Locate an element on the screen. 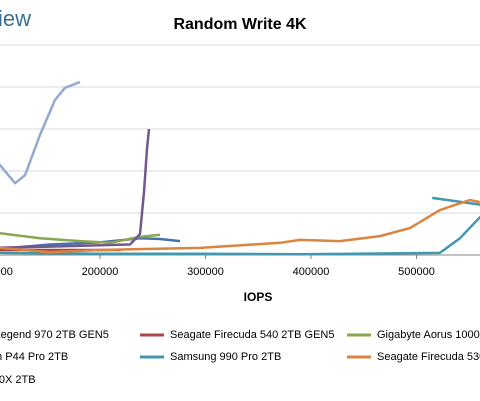  legend-label: Samsung 990 Pro 2TB is located at coordinates (225, 357).